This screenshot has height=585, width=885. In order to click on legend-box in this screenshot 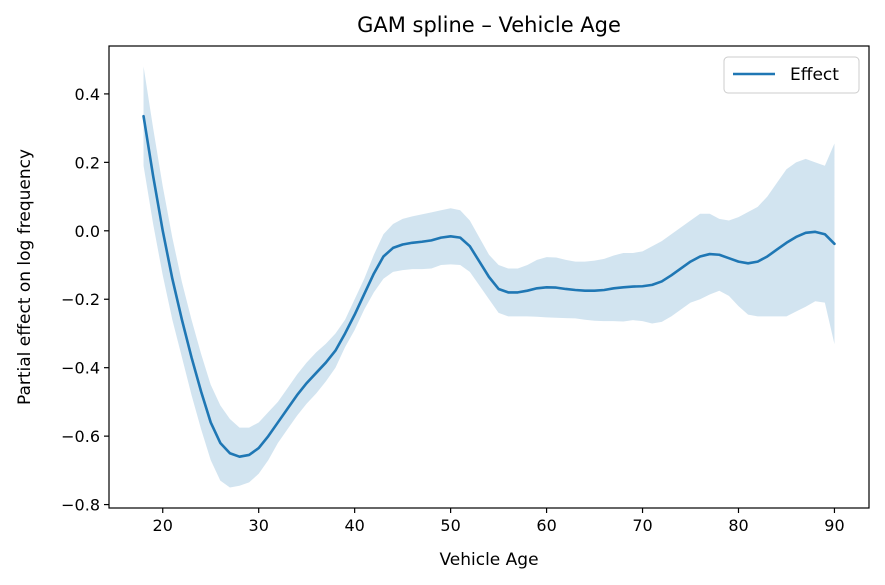, I will do `click(791, 75)`.